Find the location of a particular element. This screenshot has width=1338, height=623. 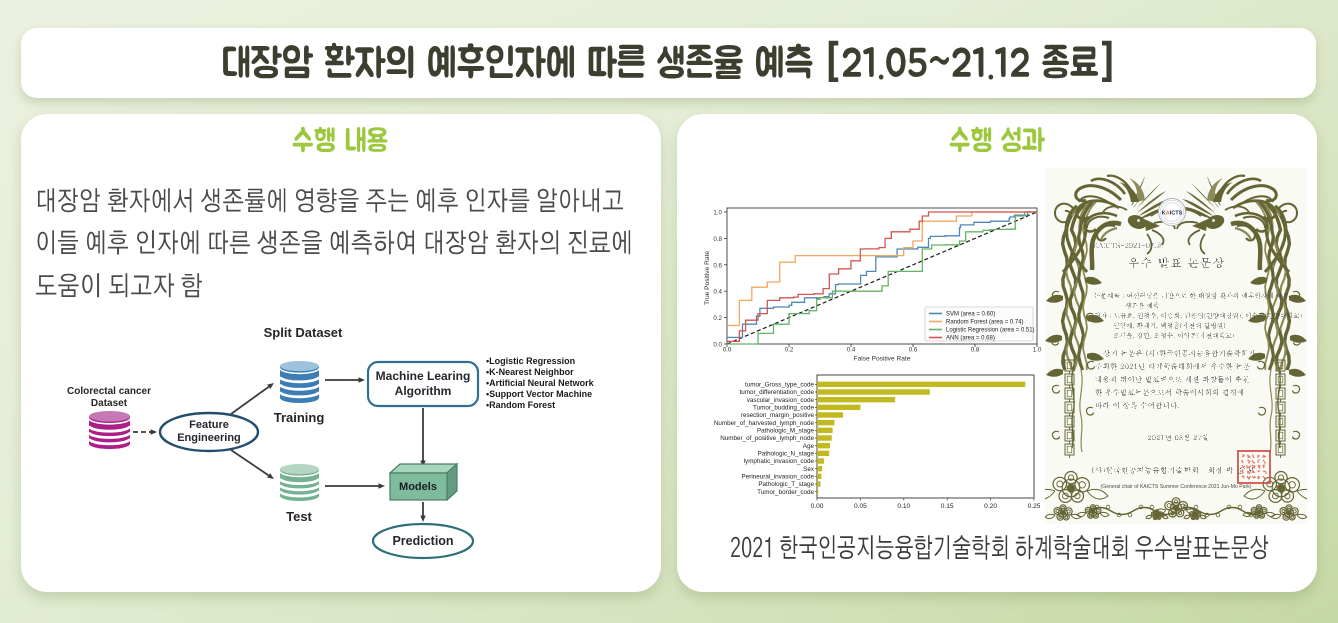

svg-text: Models is located at coordinates (418, 487).